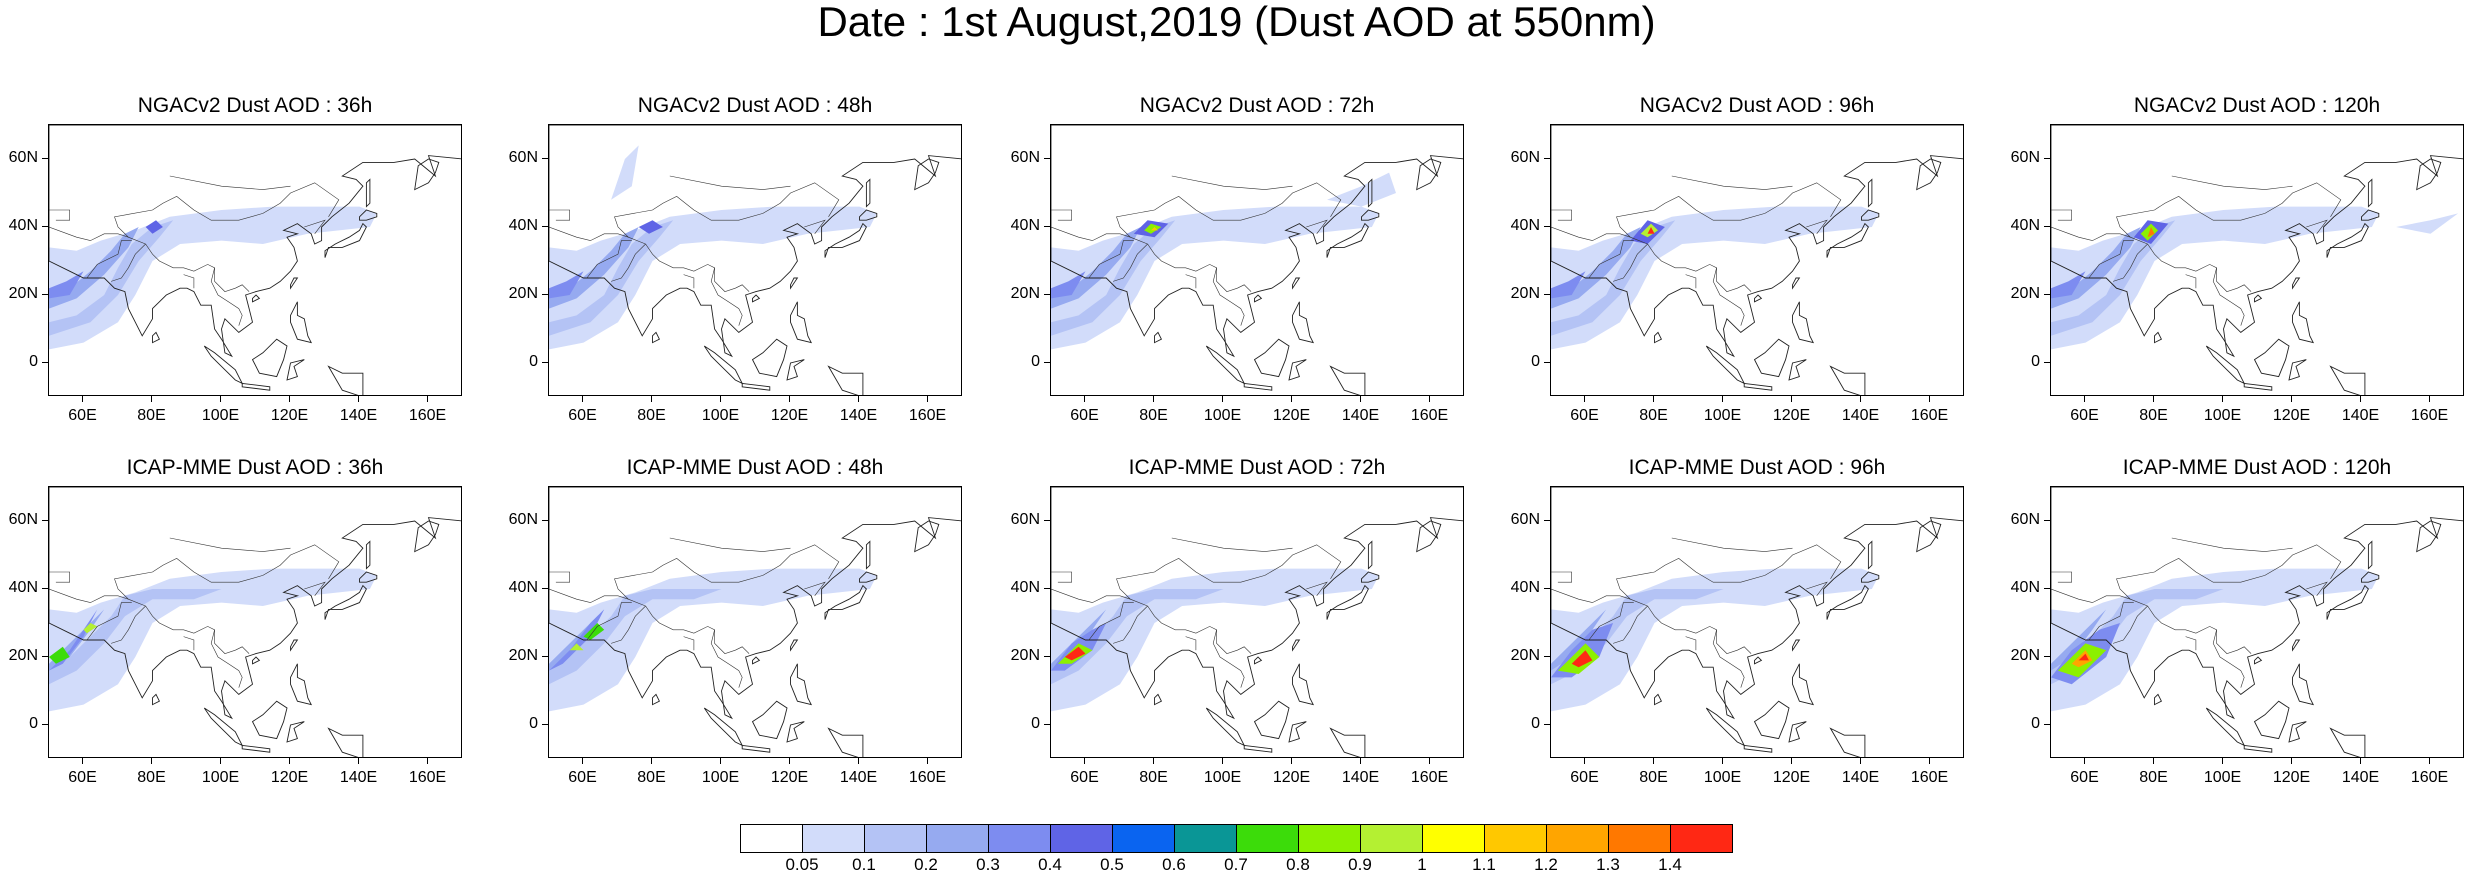  What do you see at coordinates (1257, 467) in the screenshot?
I see `panel-title: ICAP-MME Dust AOD : 72h` at bounding box center [1257, 467].